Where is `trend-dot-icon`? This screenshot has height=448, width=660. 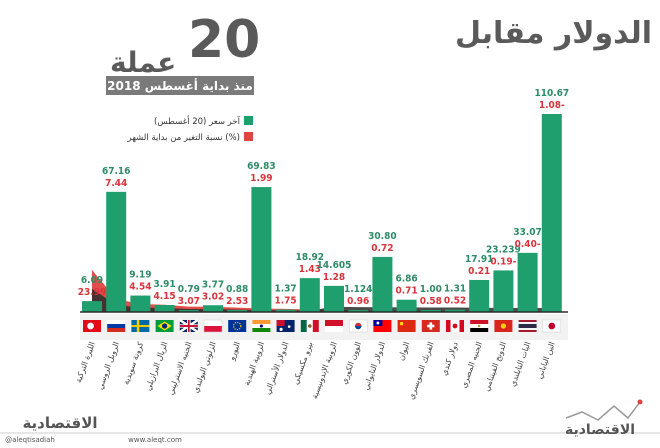 trend-dot-icon is located at coordinates (640, 402).